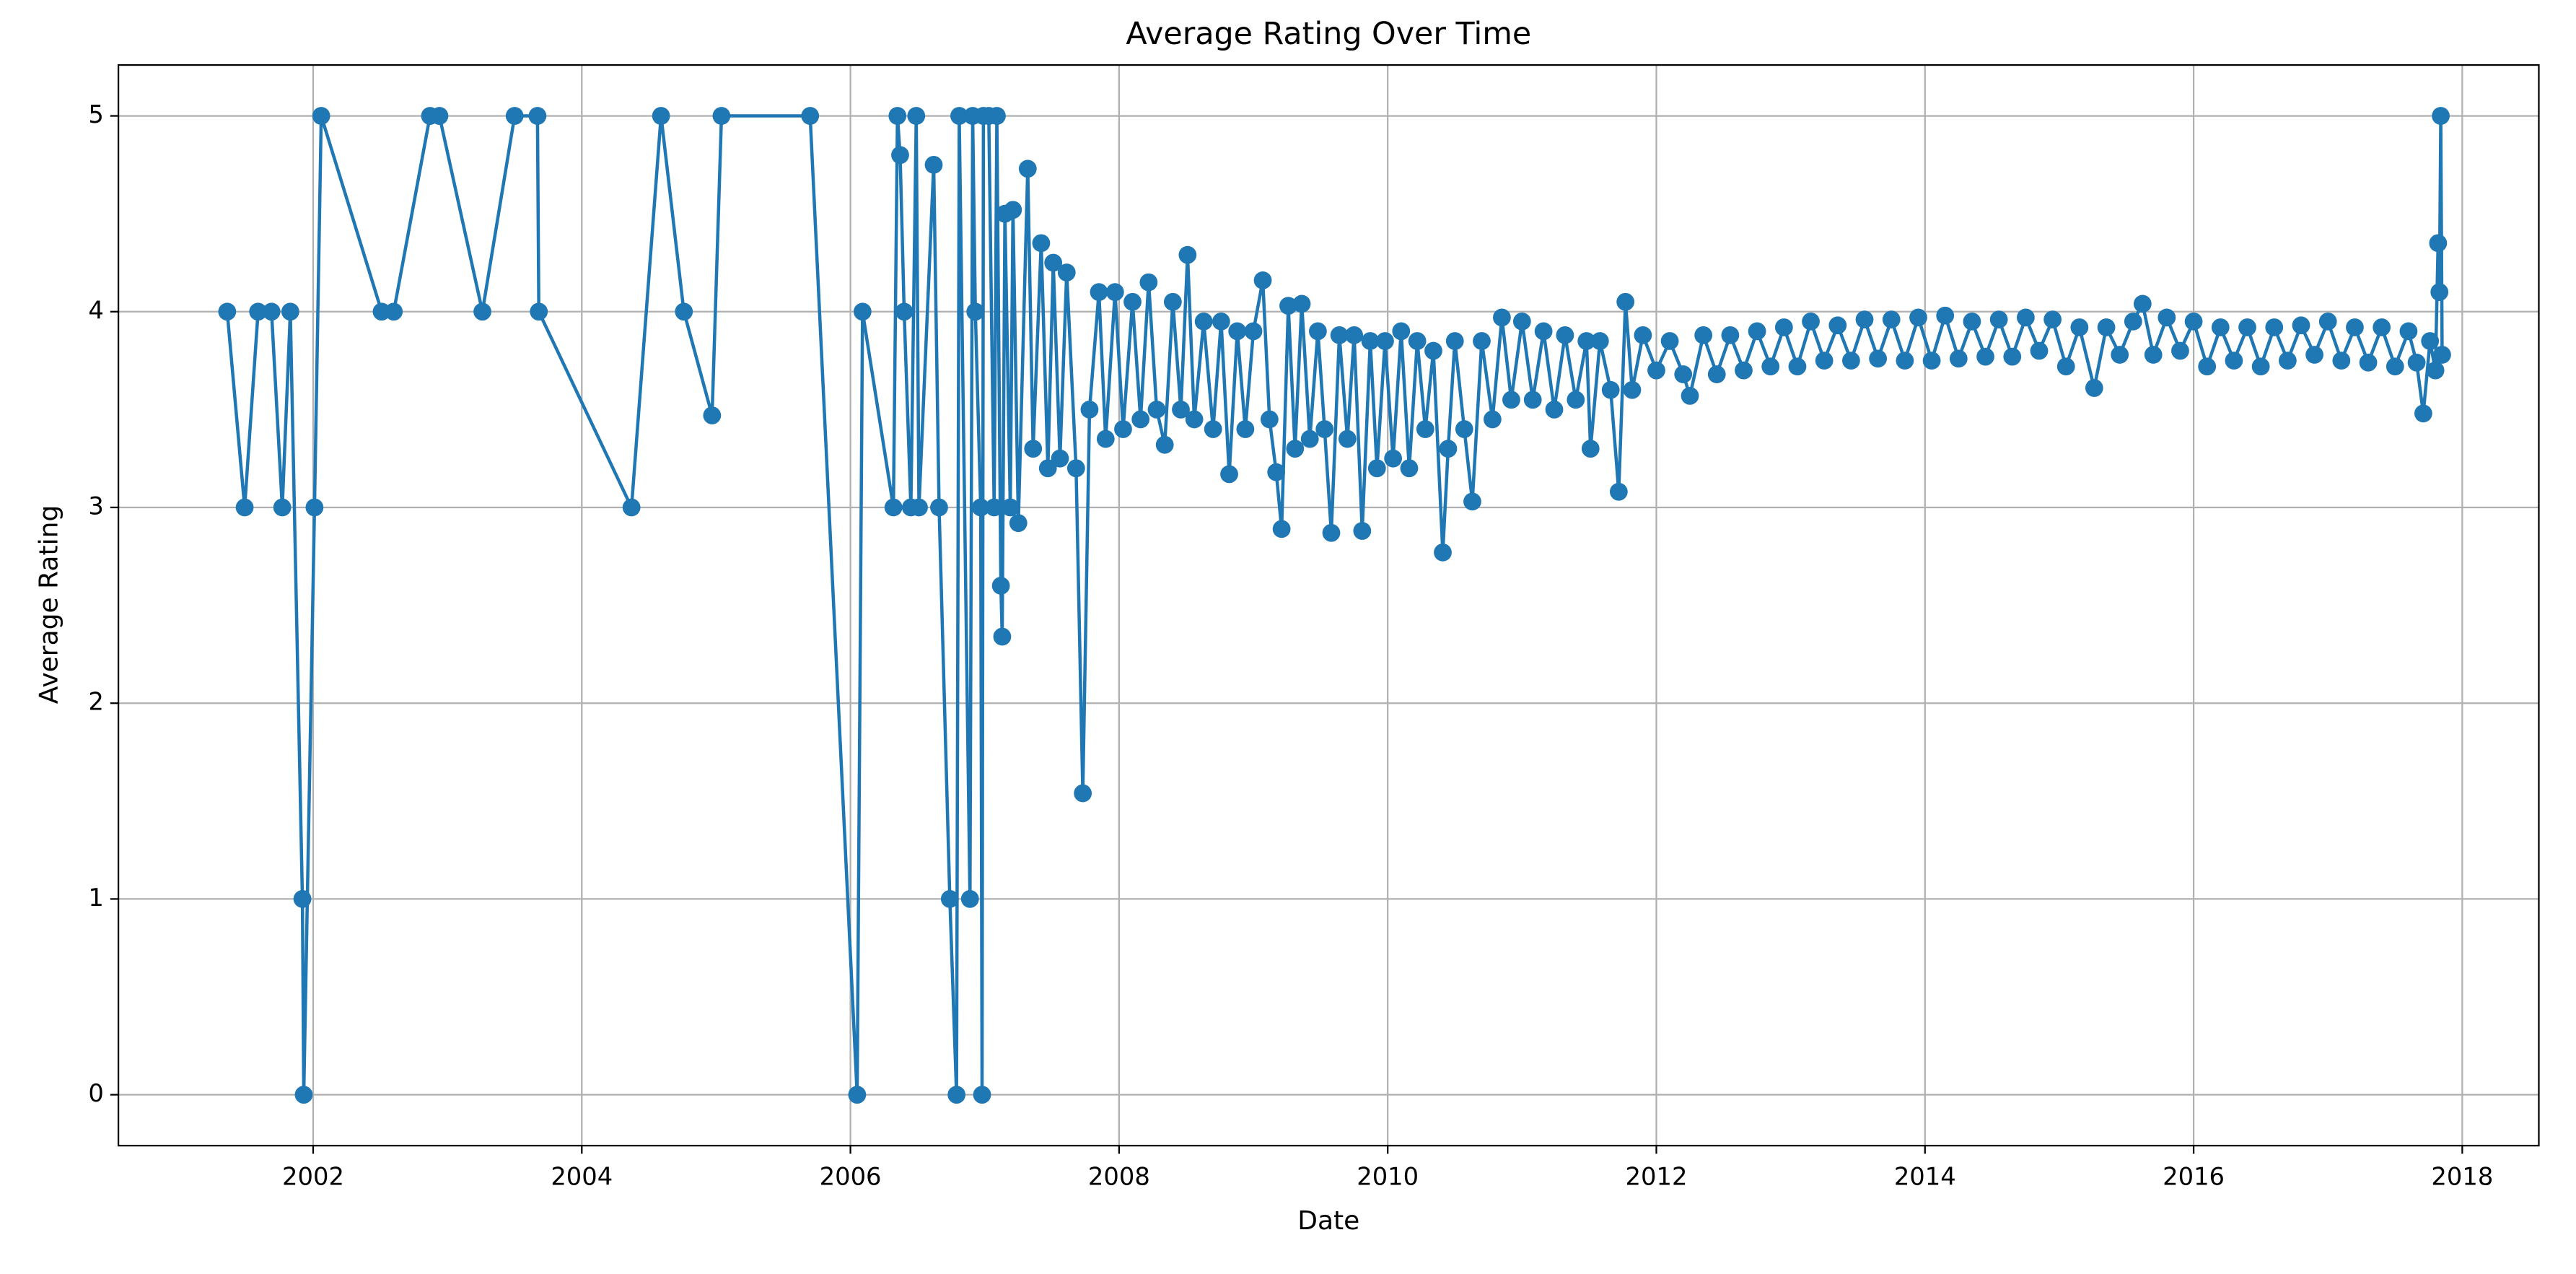 Image resolution: width=2576 pixels, height=1274 pixels. What do you see at coordinates (95, 897) in the screenshot?
I see `y-tick-label: 1` at bounding box center [95, 897].